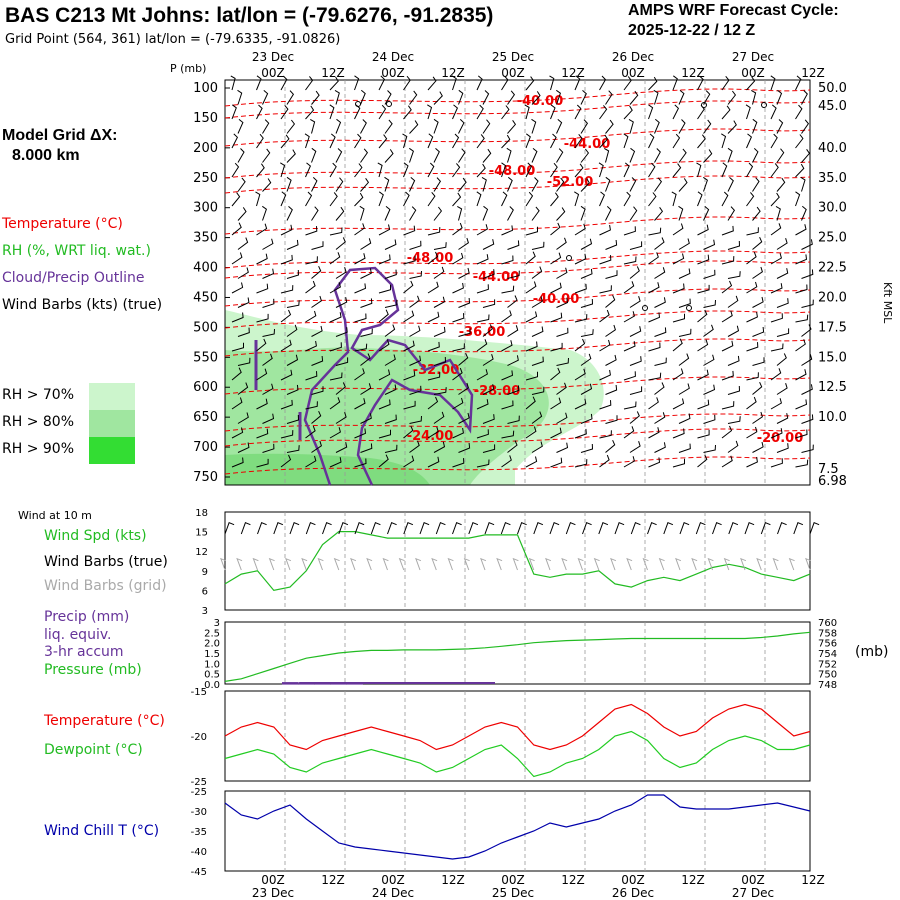 The width and height of the screenshot is (900, 900). Describe the element at coordinates (753, 893) in the screenshot. I see `bottom-date-label: 27 Dec` at that location.